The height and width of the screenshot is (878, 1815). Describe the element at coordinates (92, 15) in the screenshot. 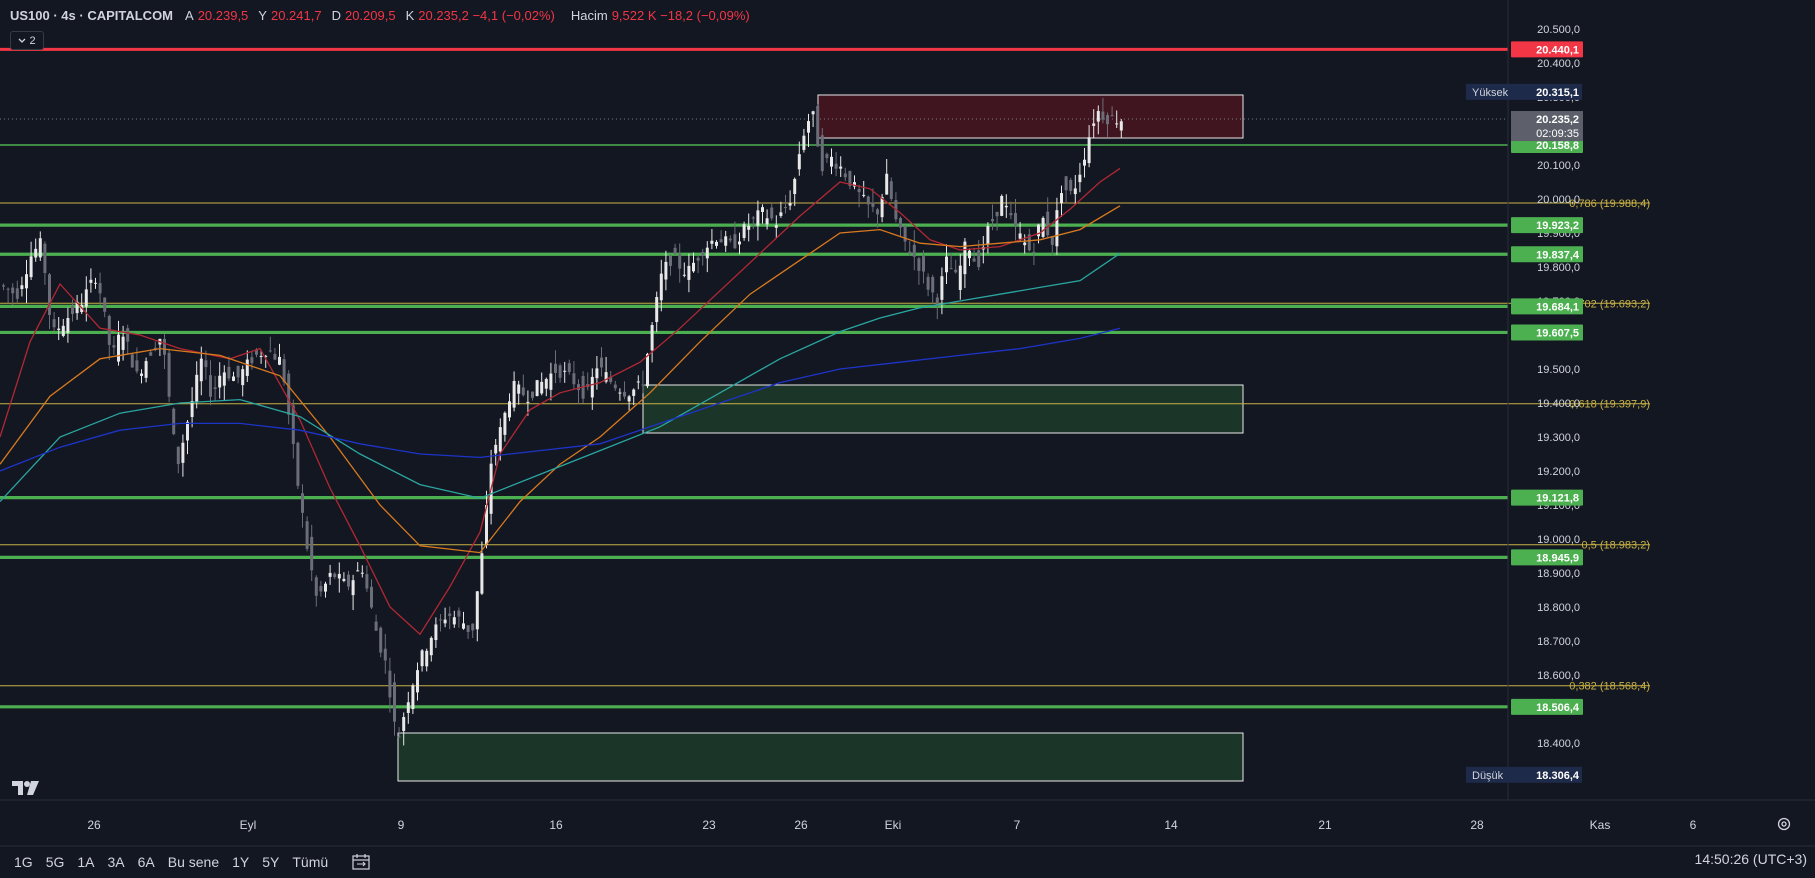

I see `symbol-title: US100 · 4s · CAPITALCOM` at that location.